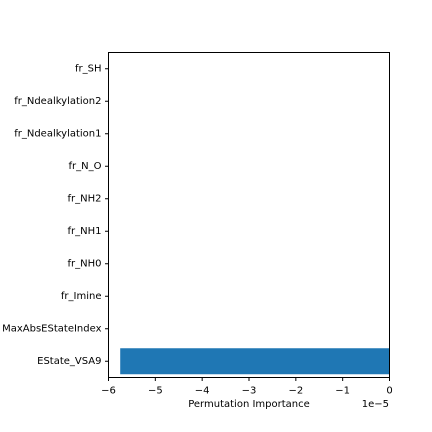 This screenshot has width=432, height=432. I want to click on y-tick-label: fr_Ndealkylation2, so click(57, 101).